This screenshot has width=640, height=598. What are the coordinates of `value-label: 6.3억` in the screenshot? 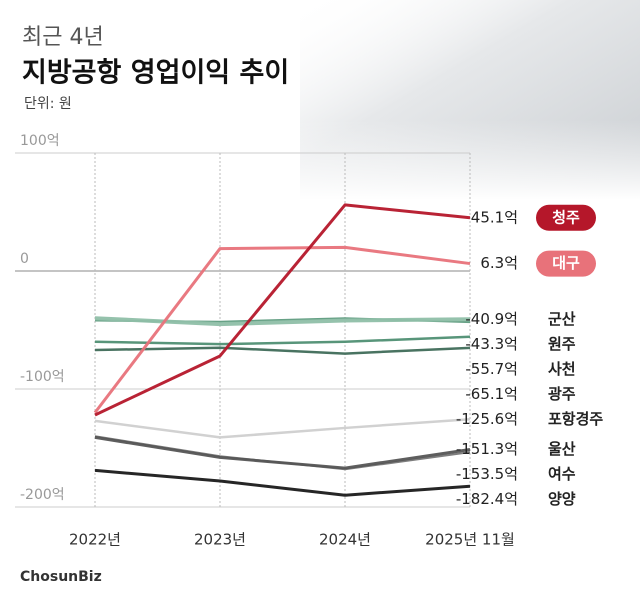 It's located at (499, 263).